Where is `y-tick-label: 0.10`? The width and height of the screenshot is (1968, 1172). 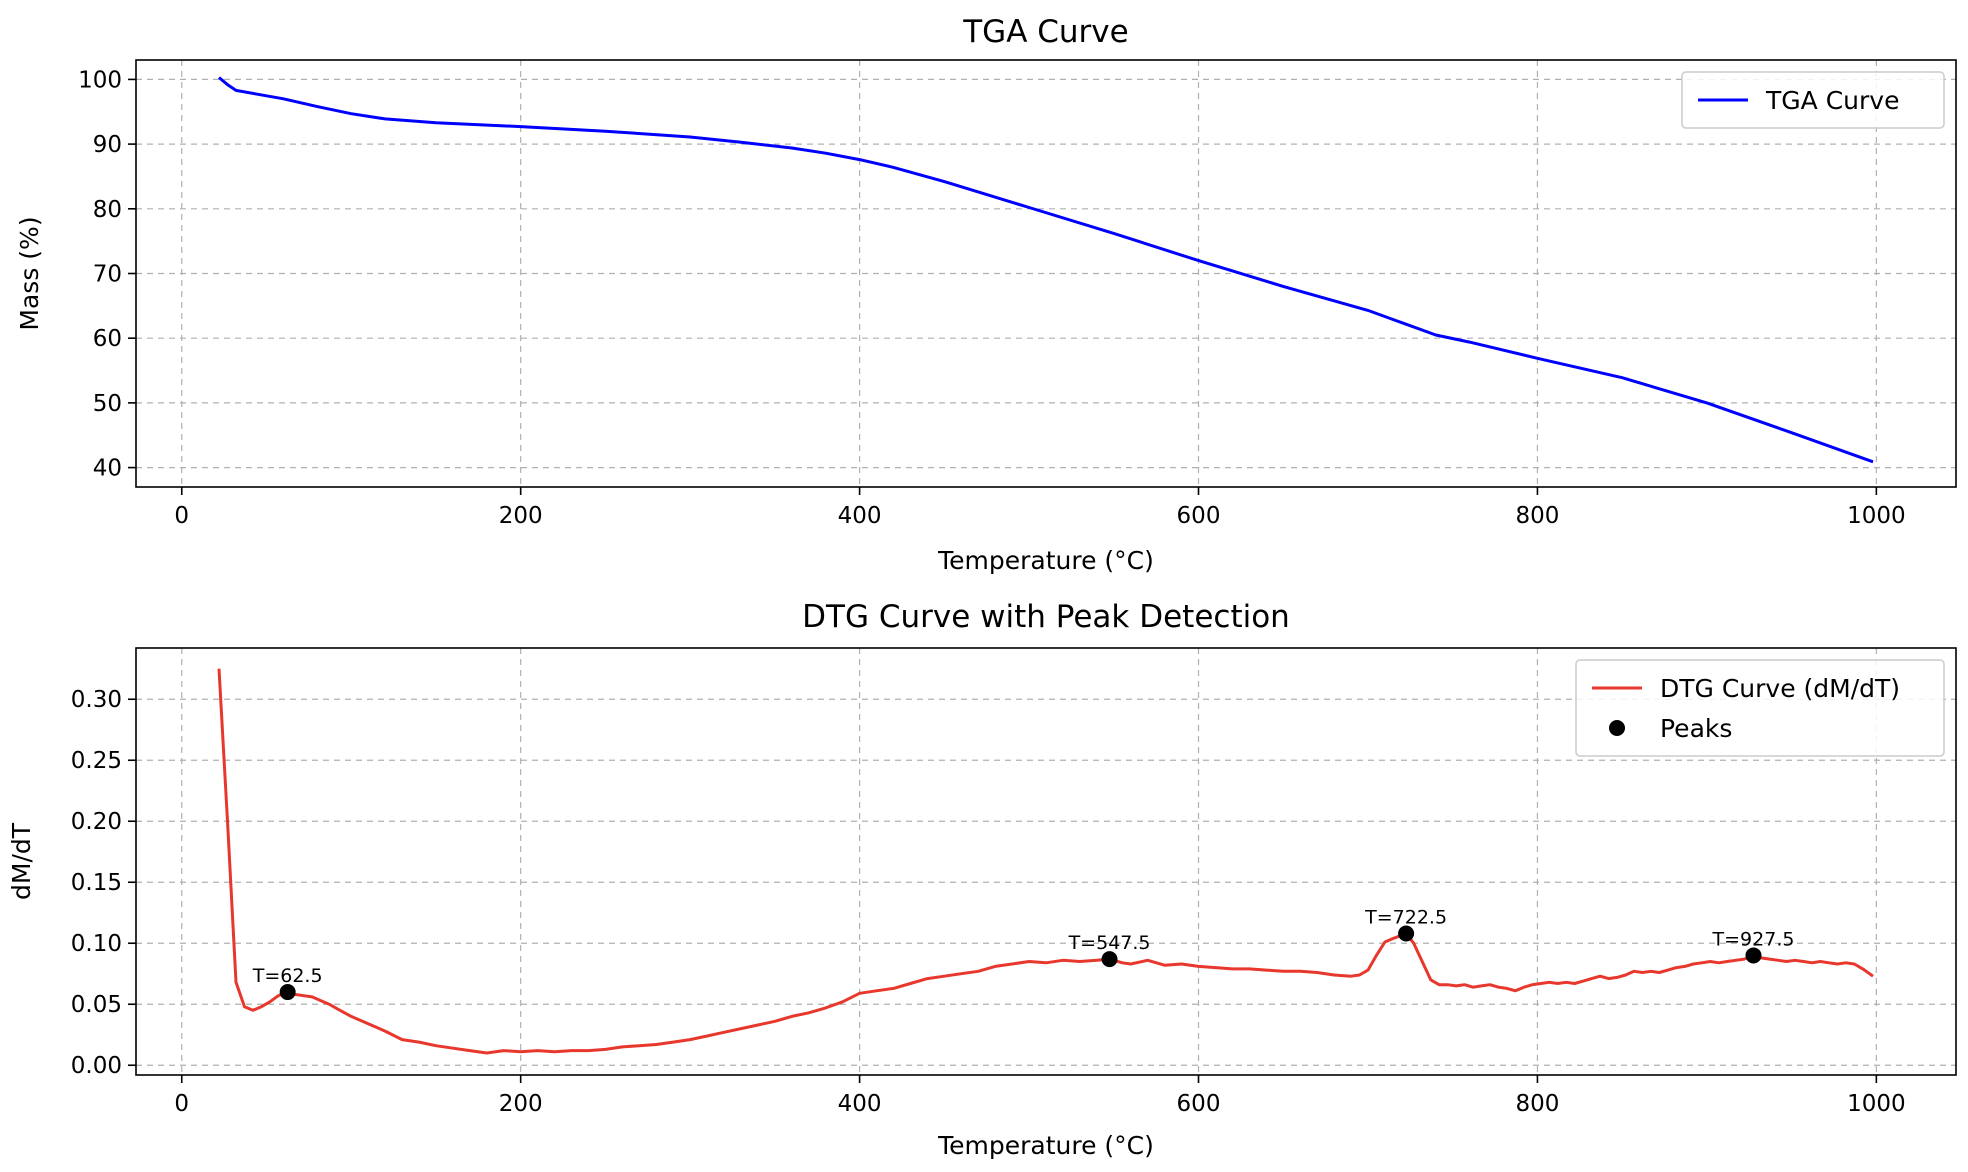
y-tick-label: 0.10 is located at coordinates (96, 944).